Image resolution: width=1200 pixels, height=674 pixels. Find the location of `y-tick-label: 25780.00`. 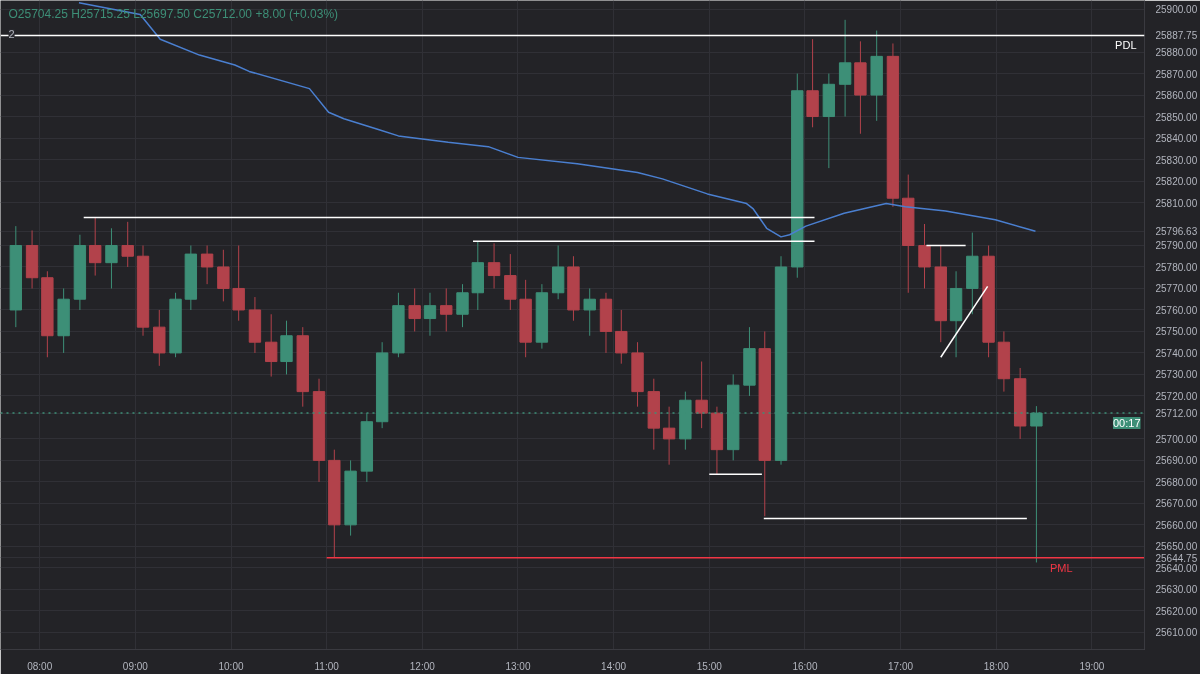

y-tick-label: 25780.00 is located at coordinates (1176, 267).